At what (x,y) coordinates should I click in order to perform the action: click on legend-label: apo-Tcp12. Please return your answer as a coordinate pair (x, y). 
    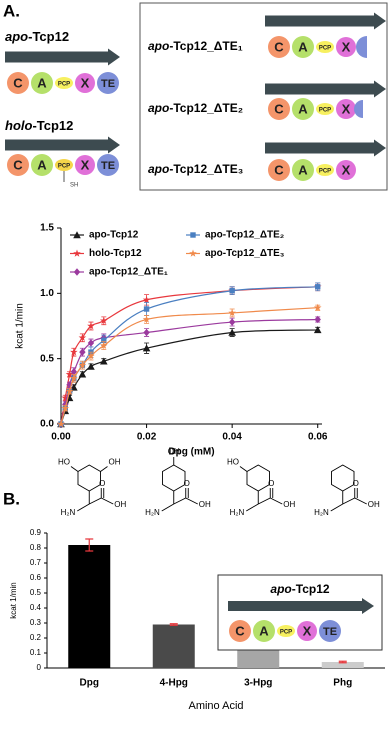
    Looking at the image, I should click on (114, 235).